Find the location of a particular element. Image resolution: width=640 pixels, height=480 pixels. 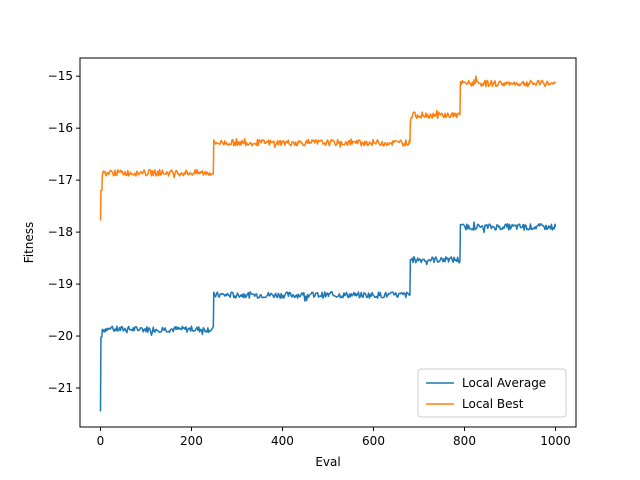

y-tick-label: −17 is located at coordinates (60, 180).